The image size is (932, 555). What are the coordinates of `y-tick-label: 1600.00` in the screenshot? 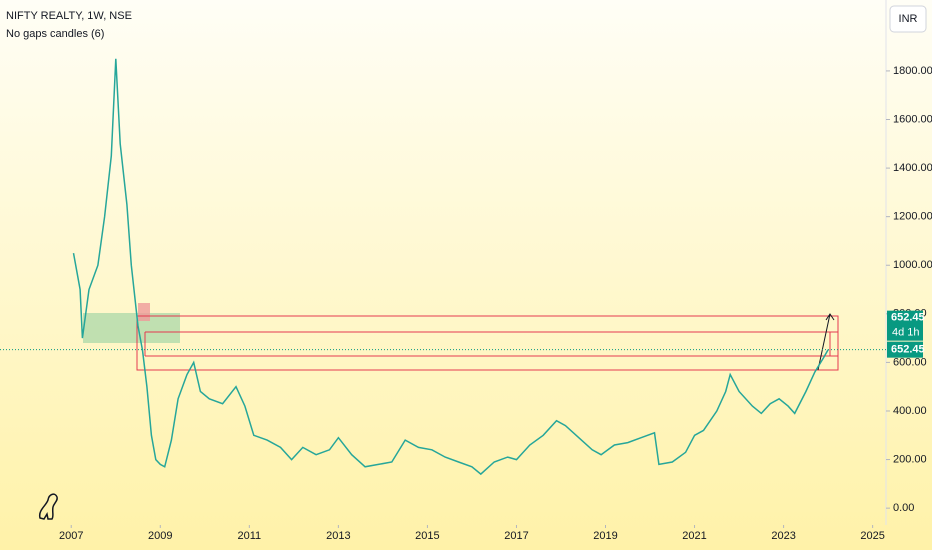 It's located at (912, 119).